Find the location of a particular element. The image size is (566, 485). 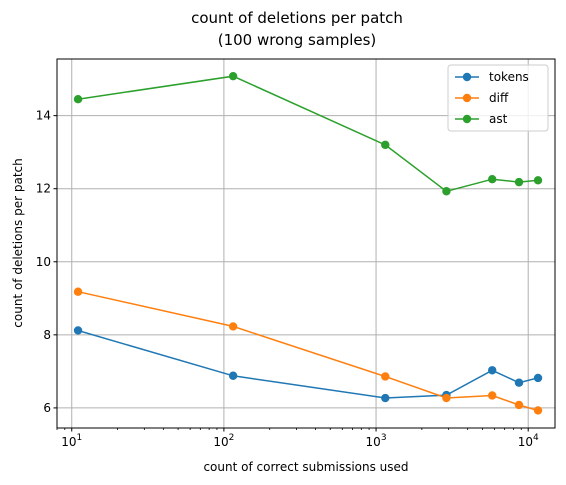

legend-label-tokens: tokens is located at coordinates (509, 77).